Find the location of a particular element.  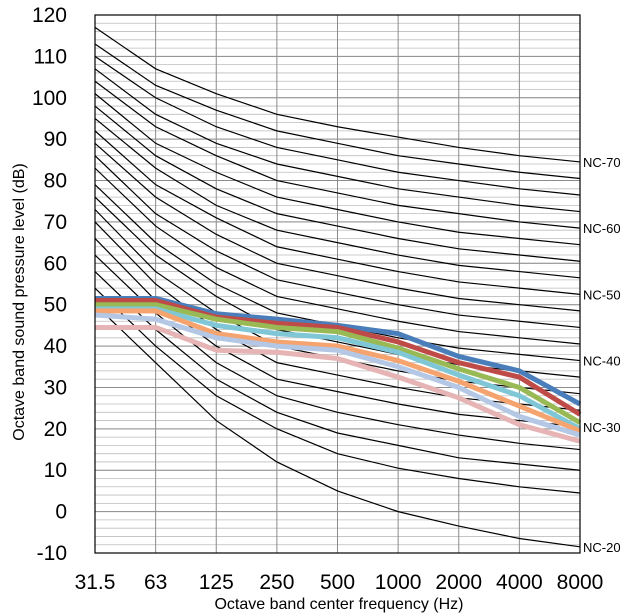

nc-curve-label: NC-30 is located at coordinates (602, 427).